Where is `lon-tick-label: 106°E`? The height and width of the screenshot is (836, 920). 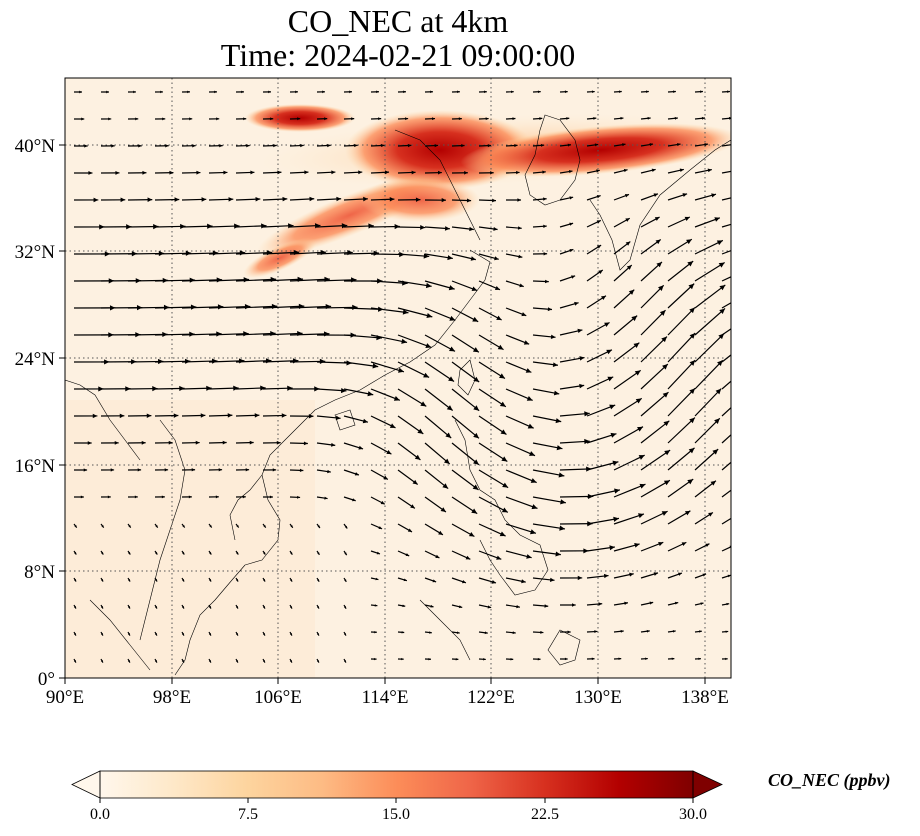
lon-tick-label: 106°E is located at coordinates (278, 697).